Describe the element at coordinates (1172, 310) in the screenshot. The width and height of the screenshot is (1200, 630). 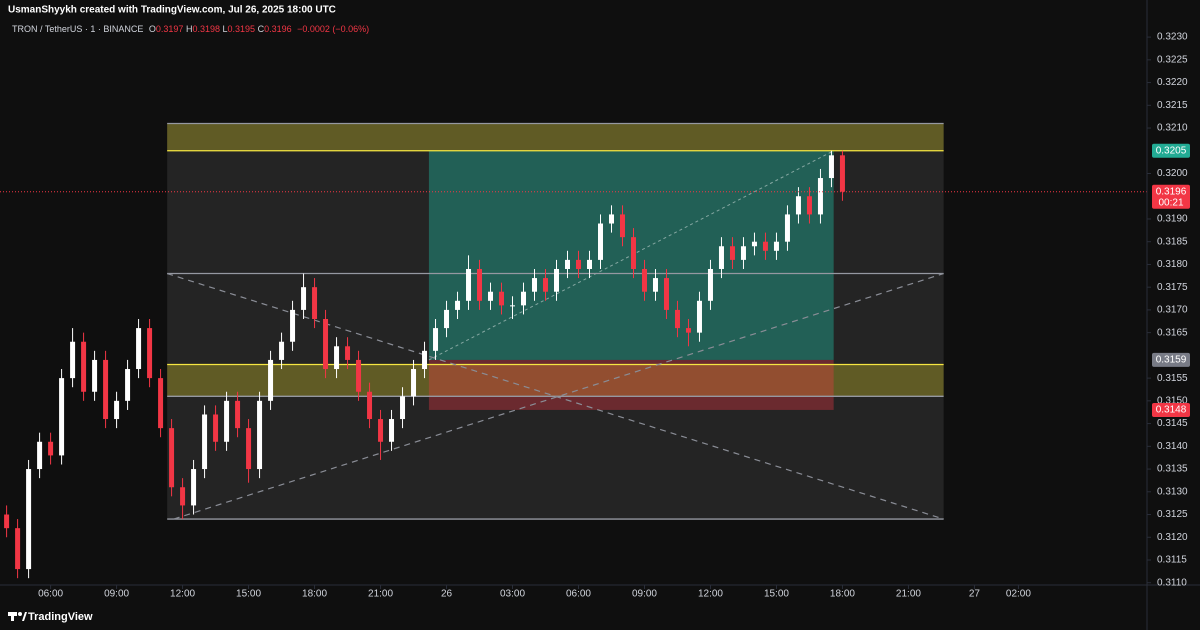
I see `y-tick-label: 0.3170` at that location.